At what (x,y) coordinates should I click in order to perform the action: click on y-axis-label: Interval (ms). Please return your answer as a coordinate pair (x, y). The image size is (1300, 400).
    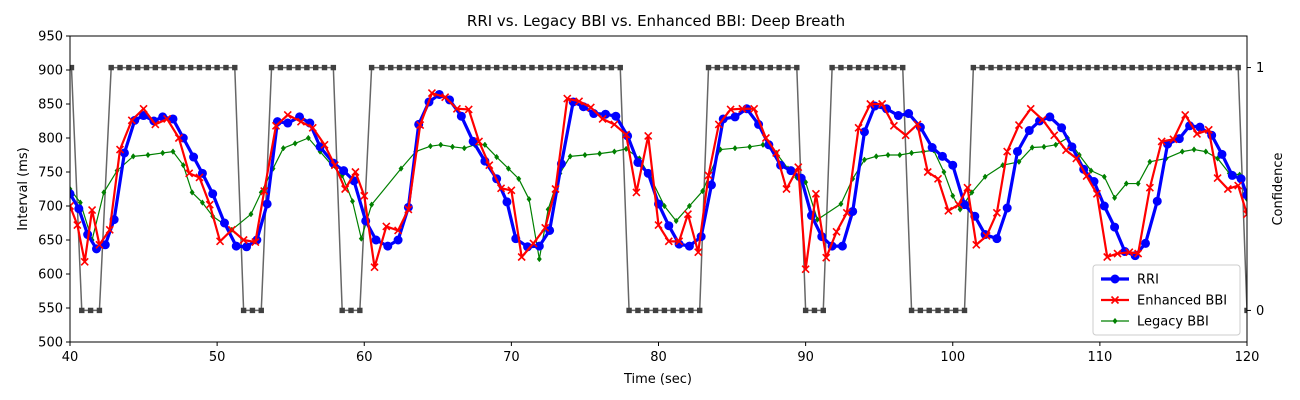
    Looking at the image, I should click on (23, 189).